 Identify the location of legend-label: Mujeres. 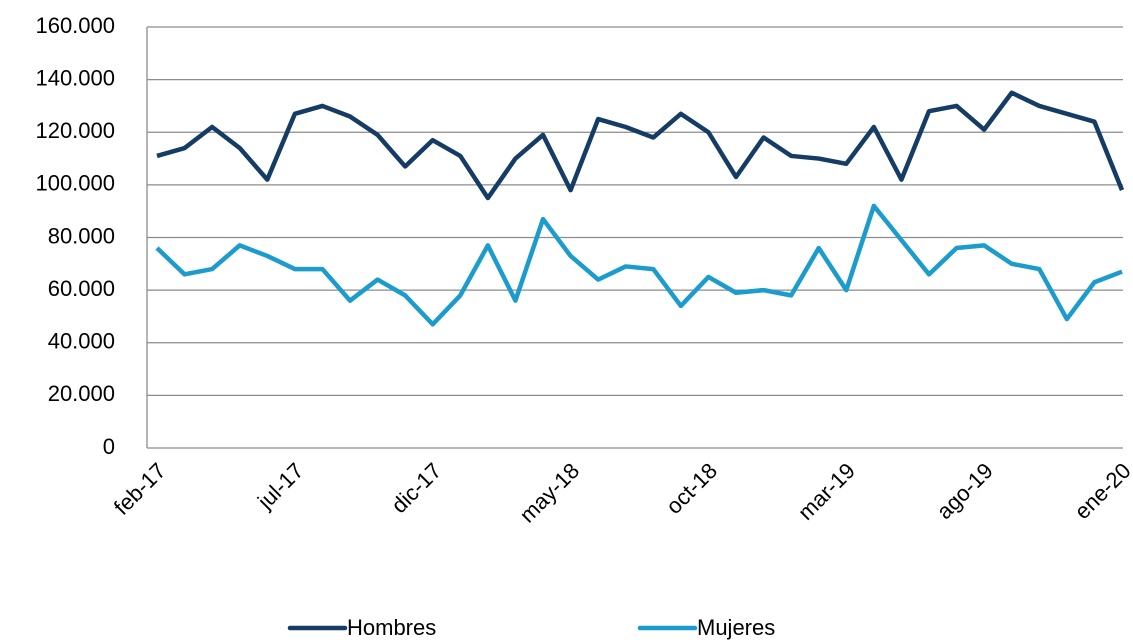
(736, 627).